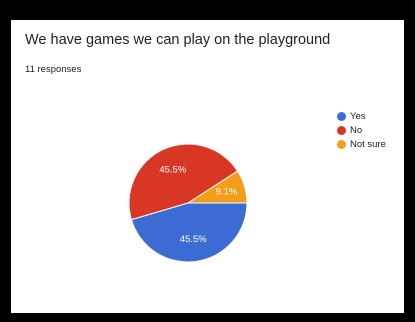 Image resolution: width=415 pixels, height=322 pixels. What do you see at coordinates (189, 232) in the screenshot?
I see `pie-slice-yes` at bounding box center [189, 232].